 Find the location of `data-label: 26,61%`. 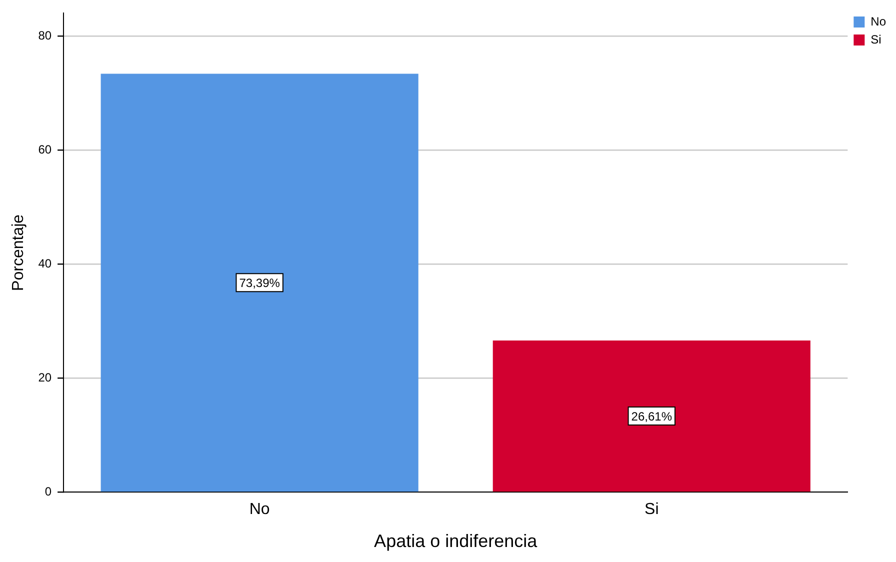

data-label: 26,61% is located at coordinates (651, 416).